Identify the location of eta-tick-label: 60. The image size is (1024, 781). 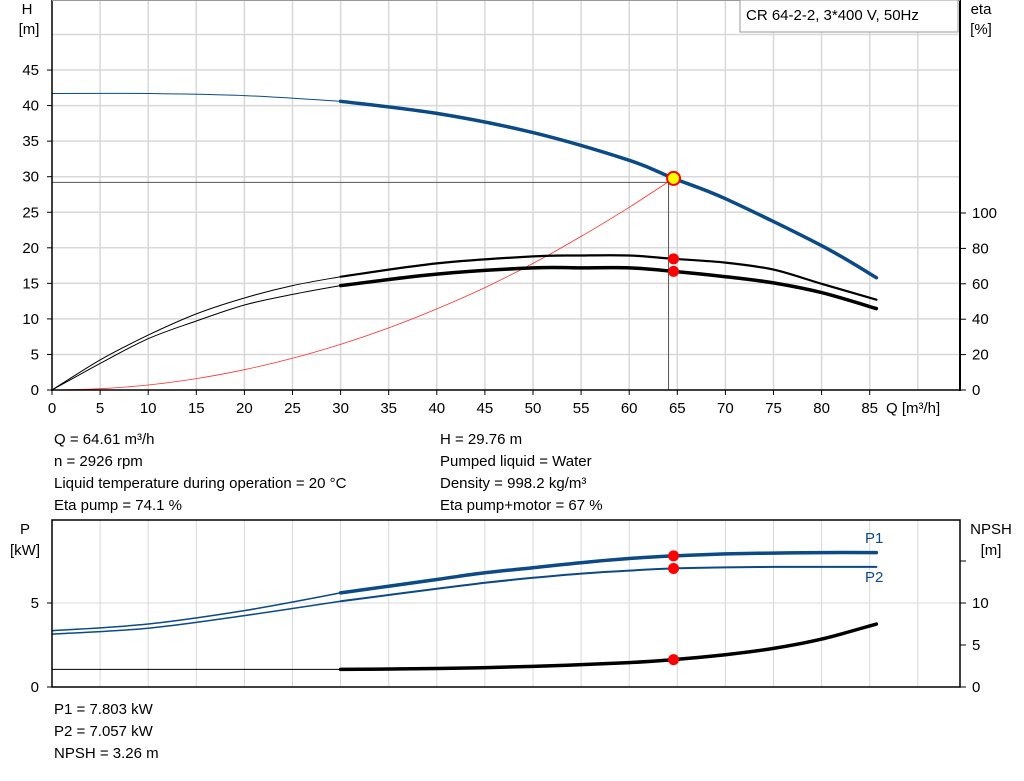
(980, 284).